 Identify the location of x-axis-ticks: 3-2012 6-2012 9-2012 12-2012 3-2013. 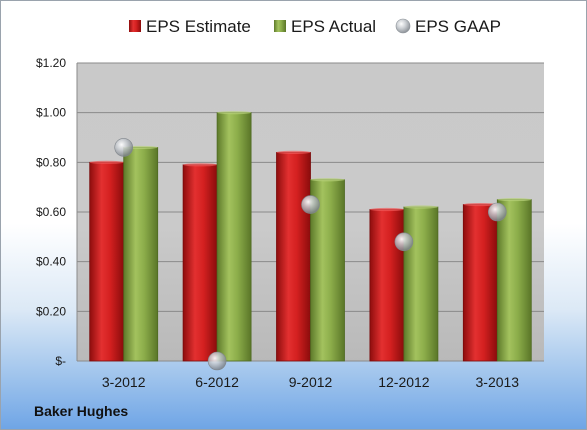
(310, 382).